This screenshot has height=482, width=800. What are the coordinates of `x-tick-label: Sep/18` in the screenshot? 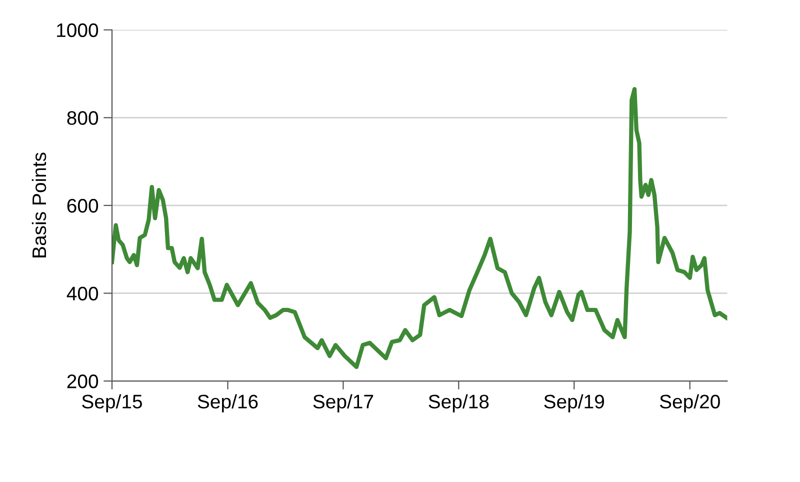 It's located at (458, 403).